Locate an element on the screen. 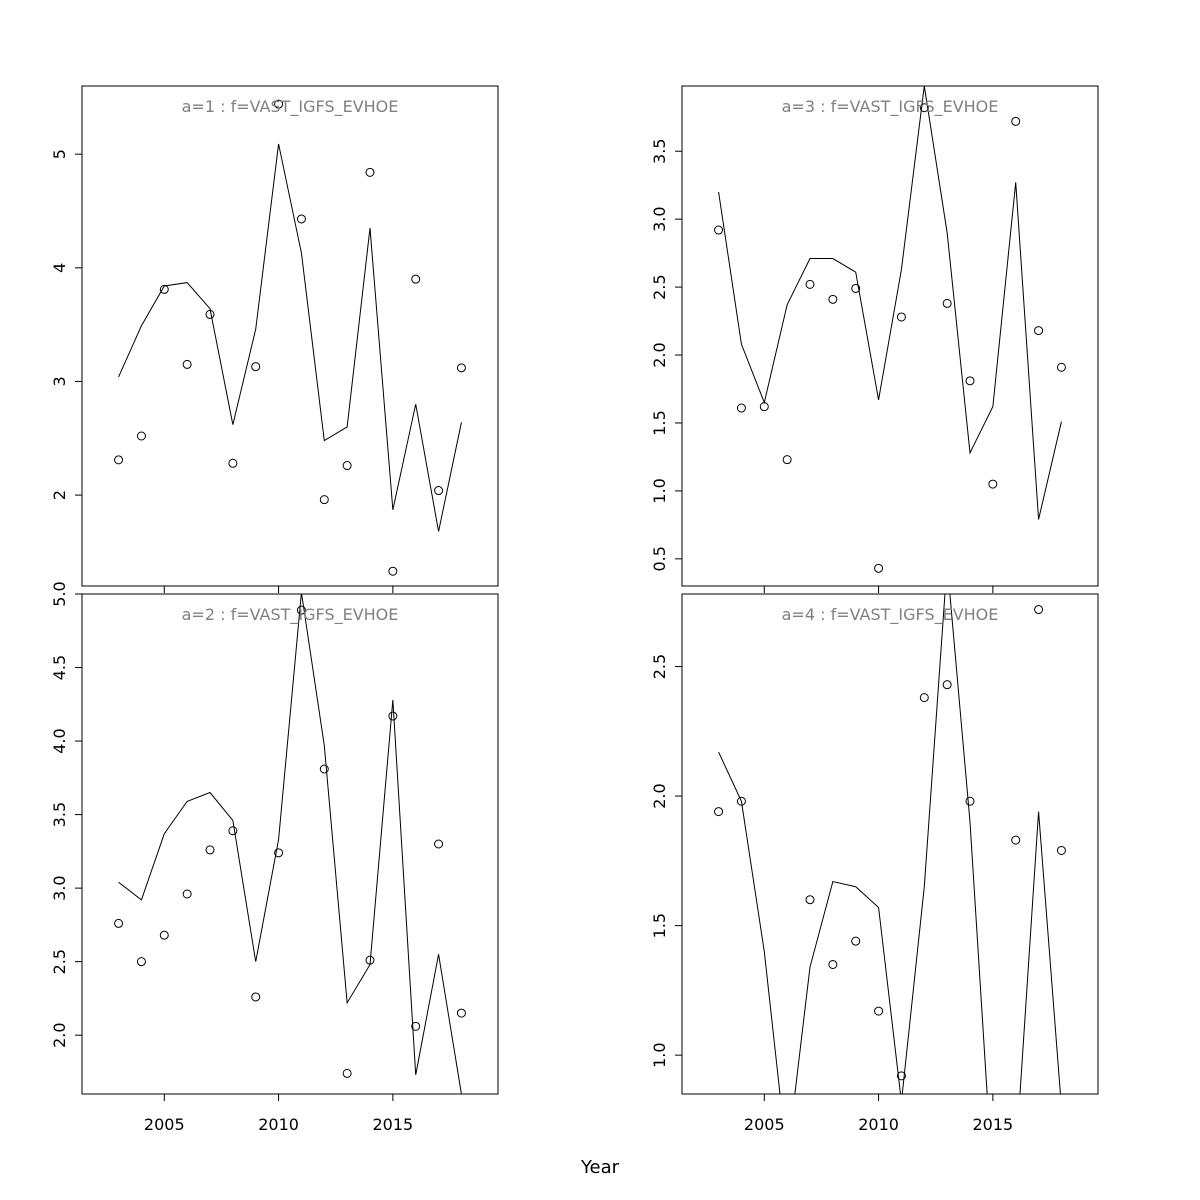 Image resolution: width=1200 pixels, height=1200 pixels. y-tick-label: 5.0 is located at coordinates (59, 593).